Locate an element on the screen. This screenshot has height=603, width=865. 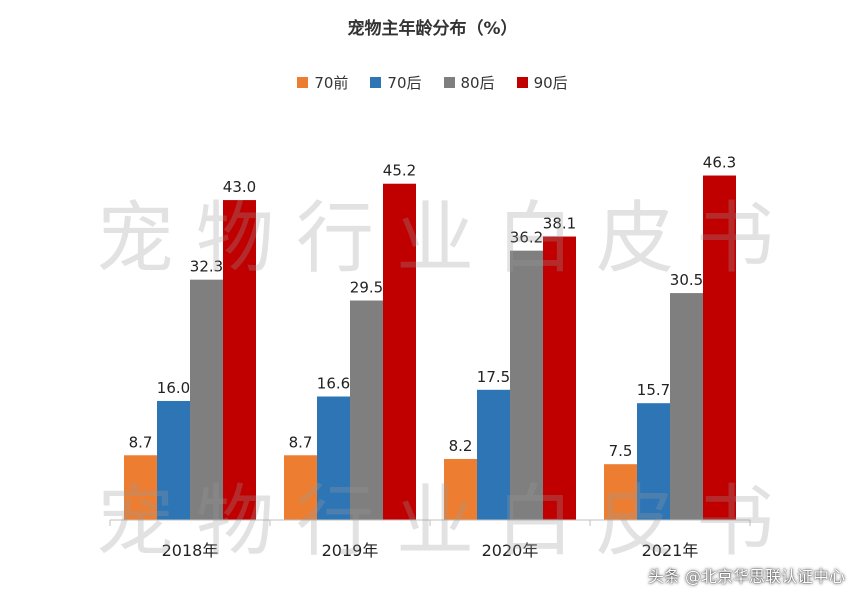
value-label: 29.5 is located at coordinates (366, 288).